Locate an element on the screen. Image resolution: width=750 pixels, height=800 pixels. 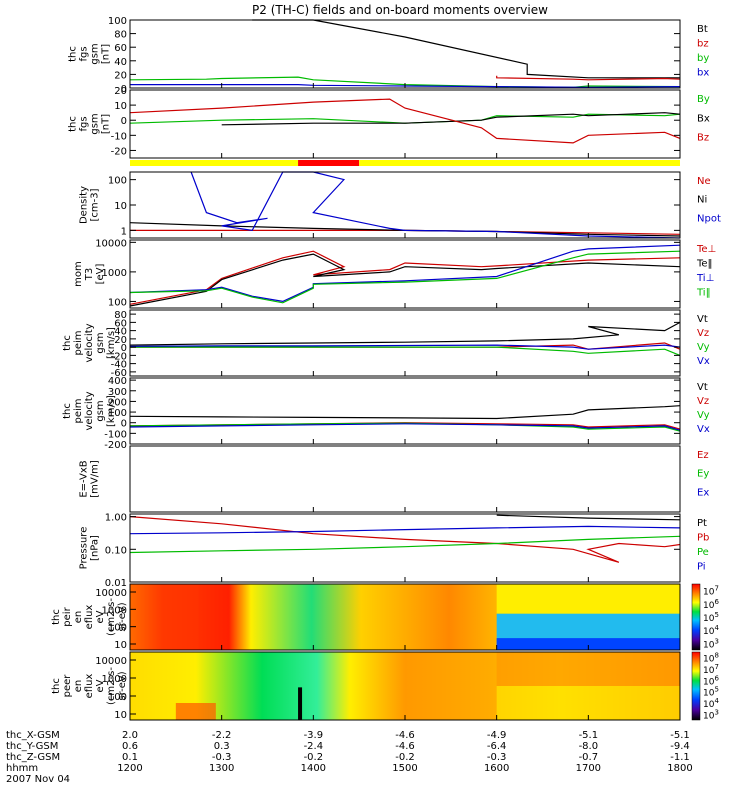
x-tick-label: -8.0 is located at coordinates (589, 746).